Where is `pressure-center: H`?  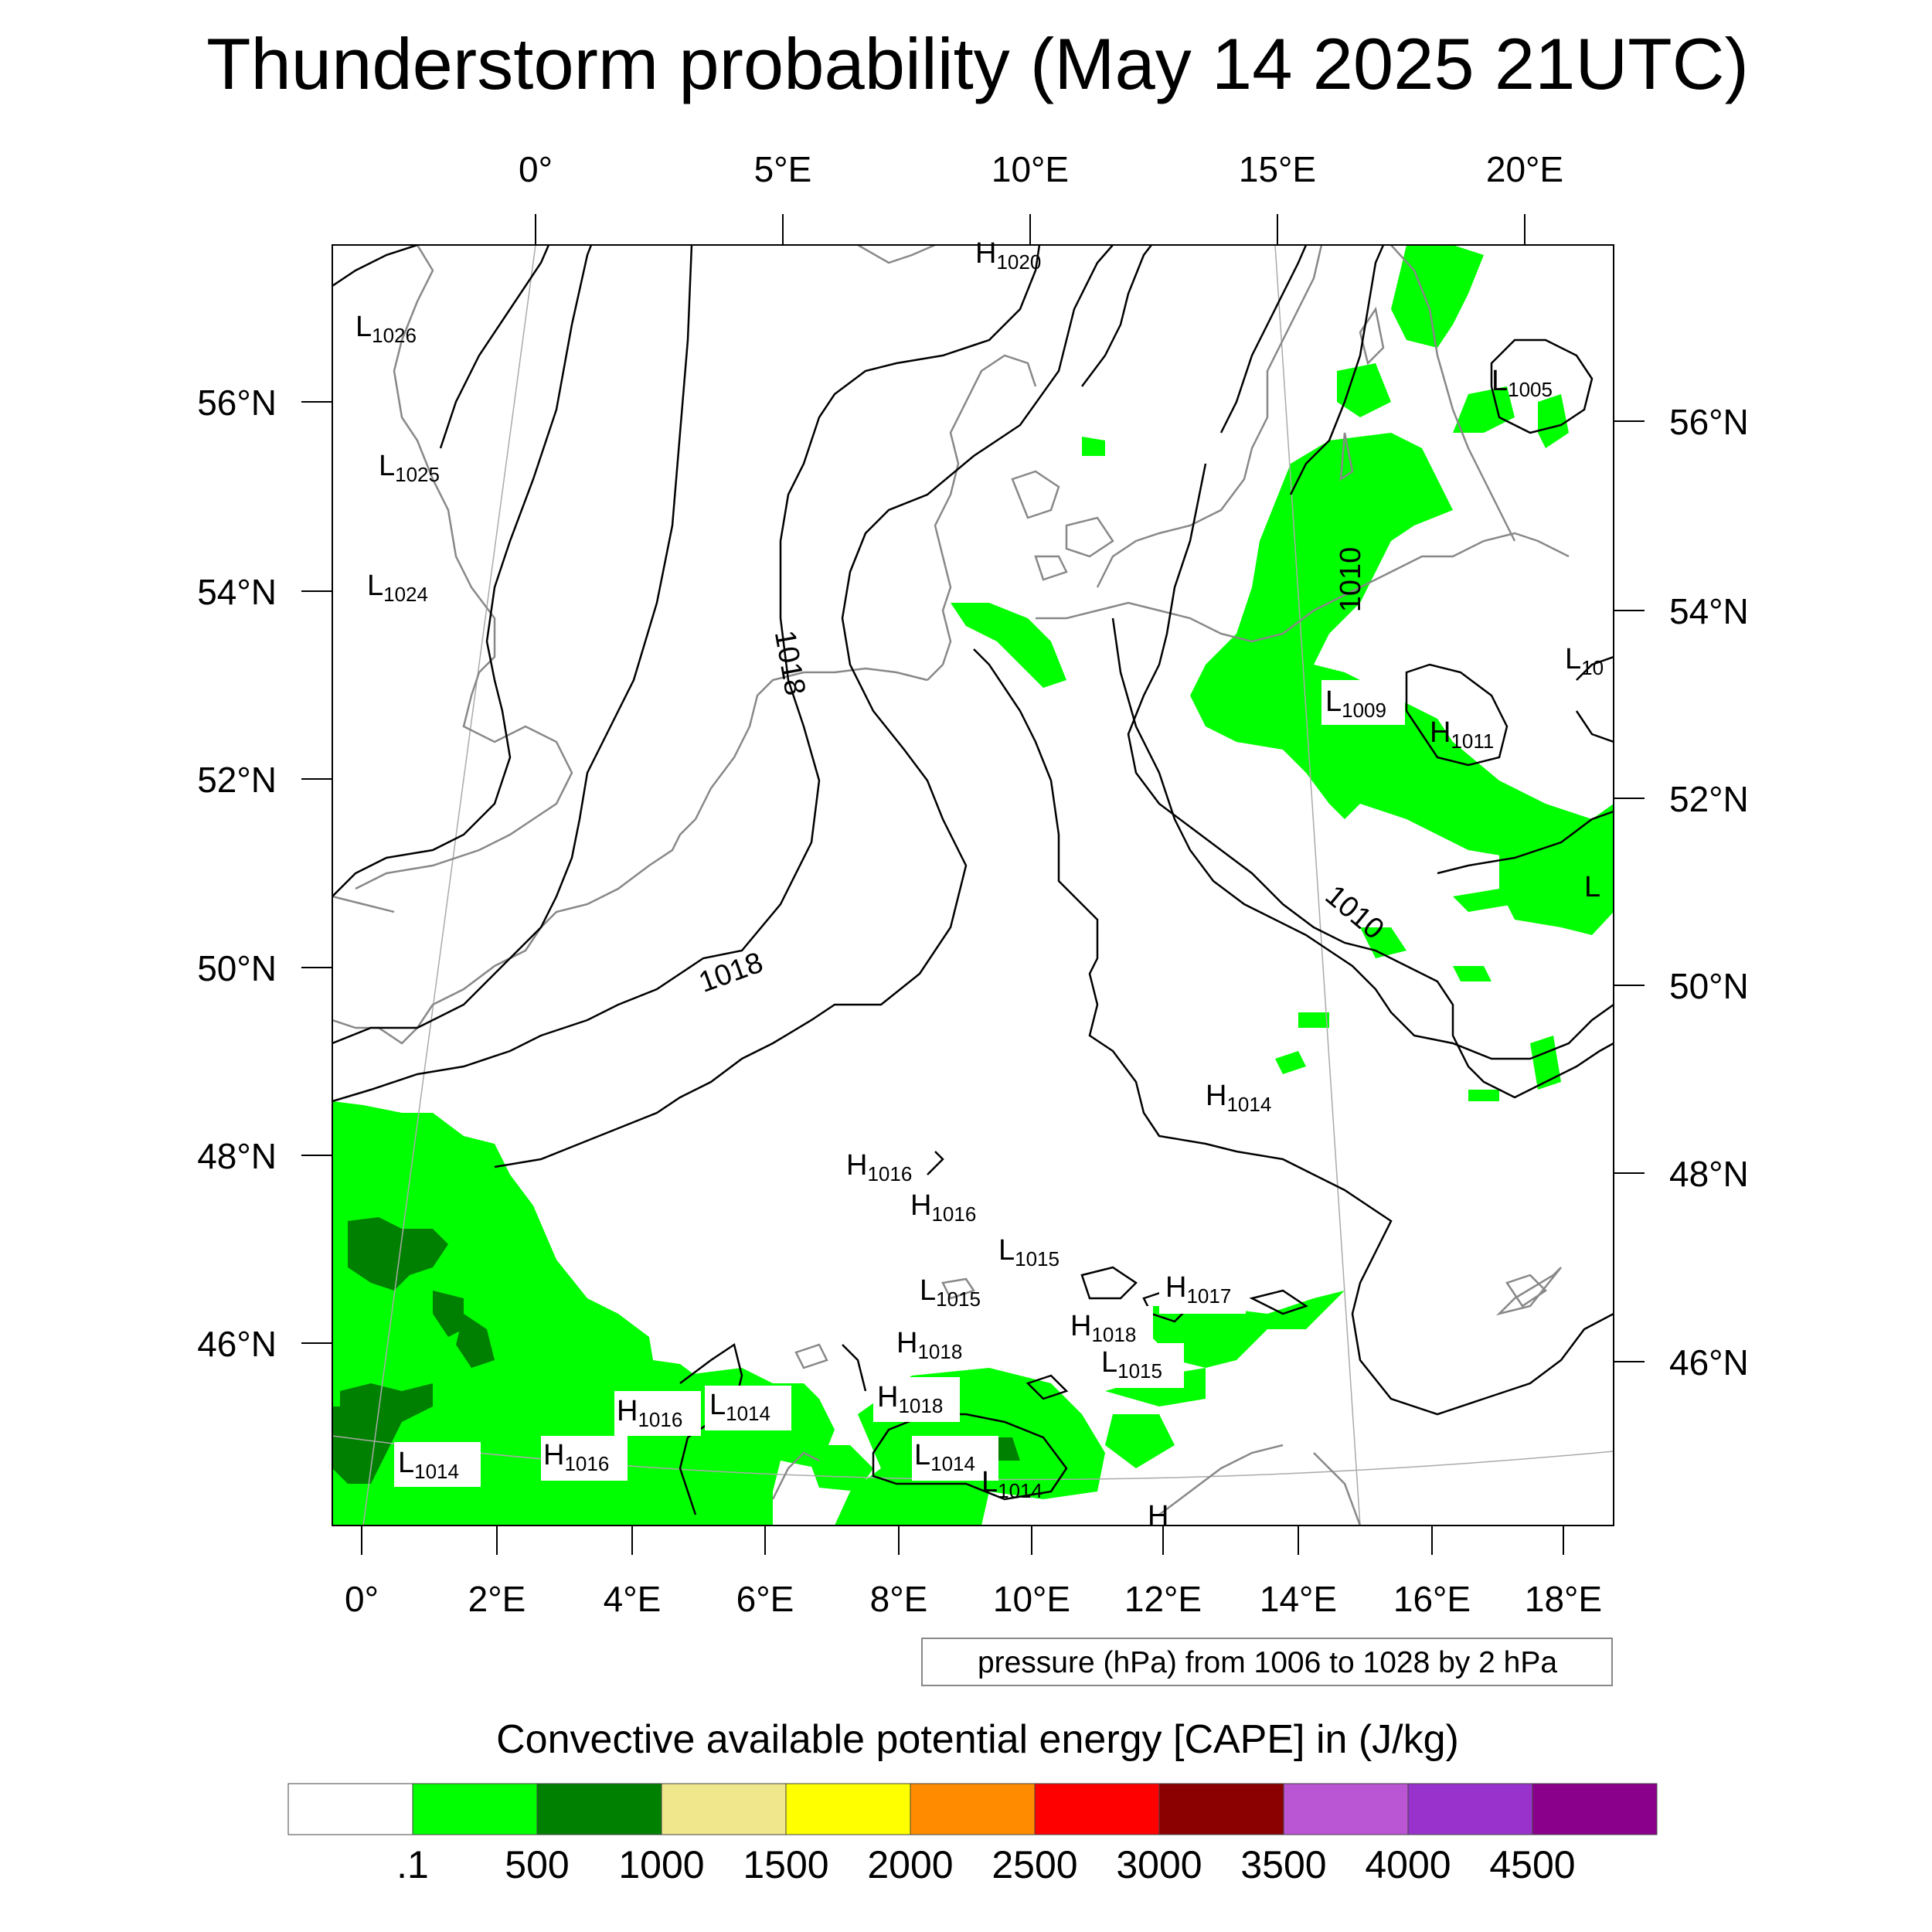
pressure-center: H is located at coordinates (1158, 1516).